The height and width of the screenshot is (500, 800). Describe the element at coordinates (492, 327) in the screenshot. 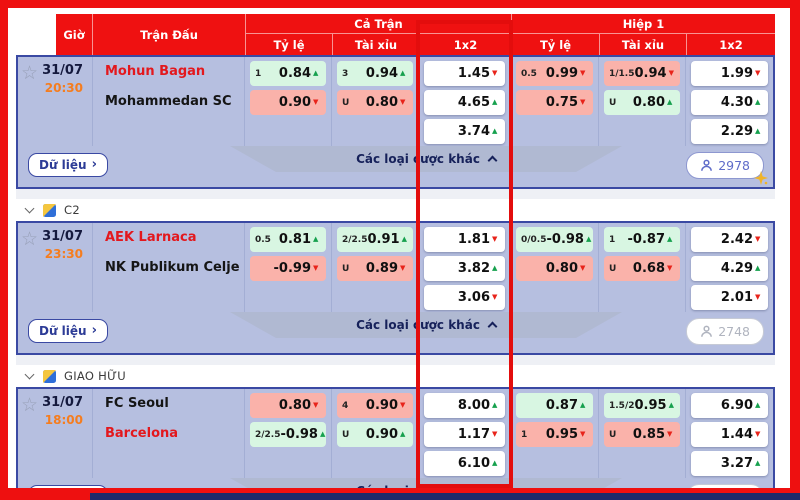

I see `chevron-up-icon` at that location.